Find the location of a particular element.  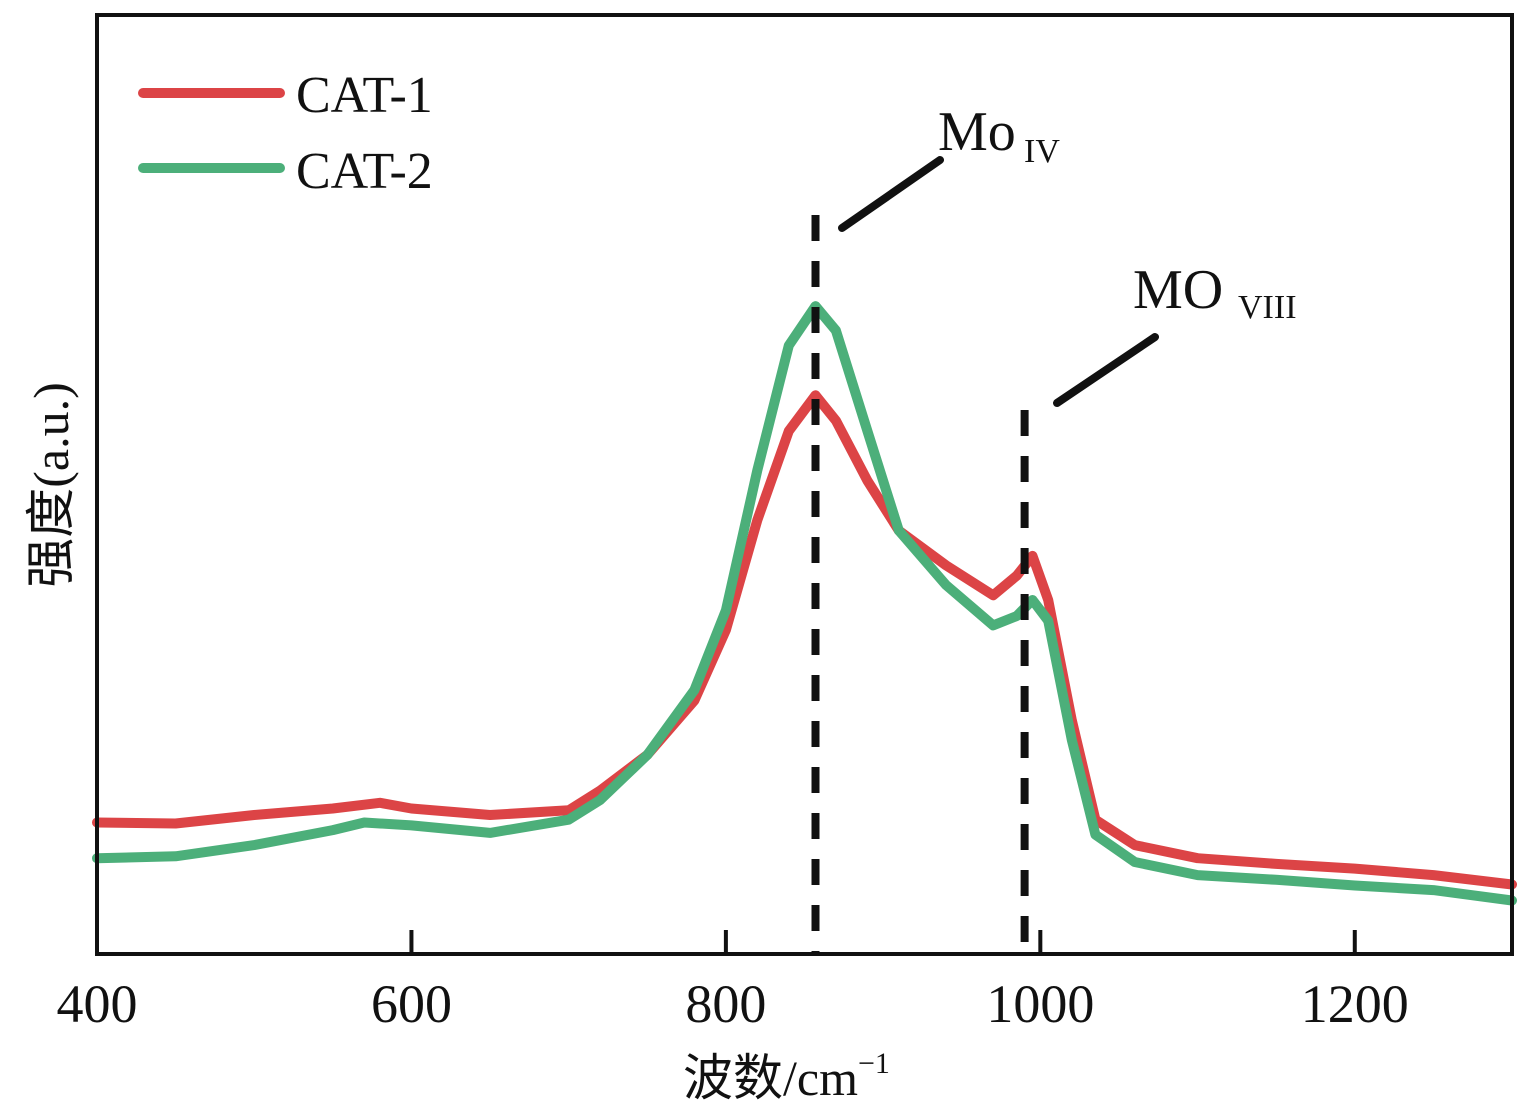

x-axis-title: 波数/cm−1 is located at coordinates (786, 1076).